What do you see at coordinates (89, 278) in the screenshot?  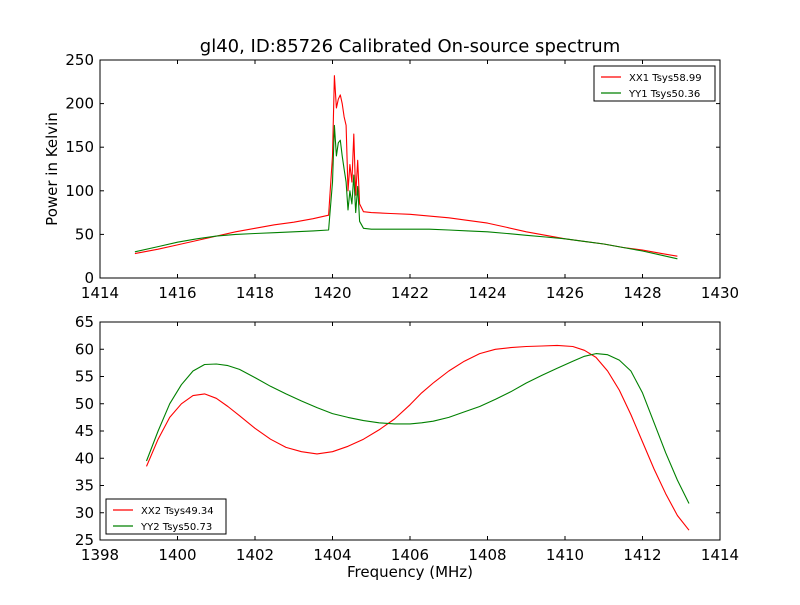 I see `y-tick-label: 0` at bounding box center [89, 278].